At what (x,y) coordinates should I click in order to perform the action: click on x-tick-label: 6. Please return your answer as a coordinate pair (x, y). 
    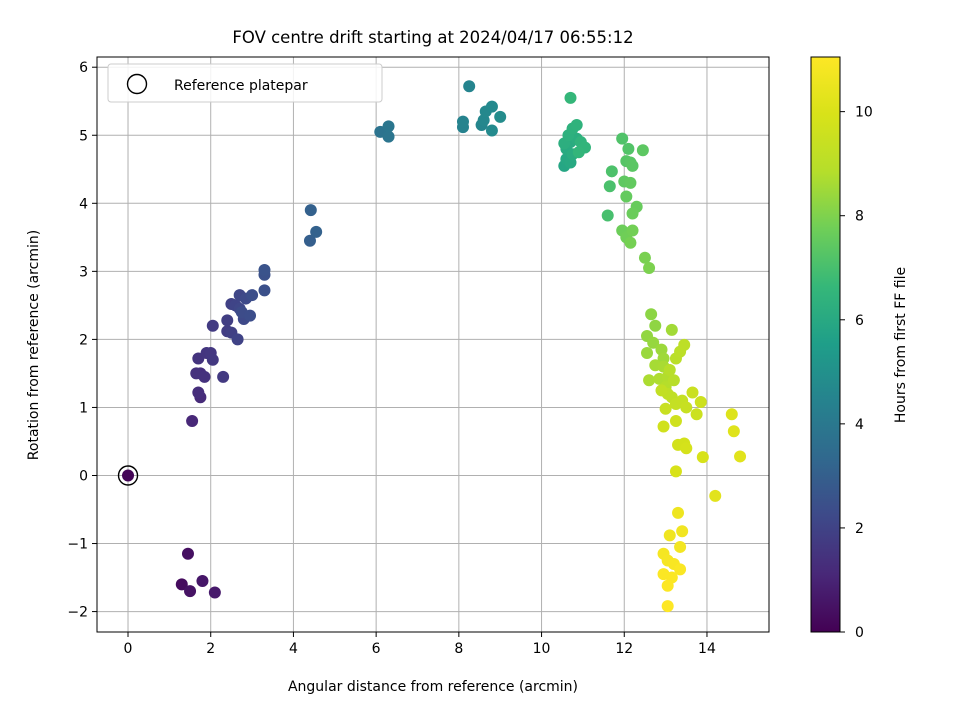
    Looking at the image, I should click on (376, 649).